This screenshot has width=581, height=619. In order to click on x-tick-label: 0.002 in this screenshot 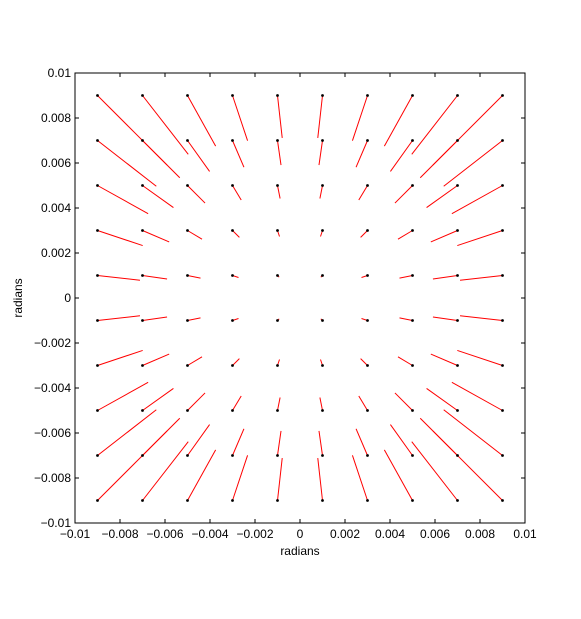, I will do `click(345, 534)`.